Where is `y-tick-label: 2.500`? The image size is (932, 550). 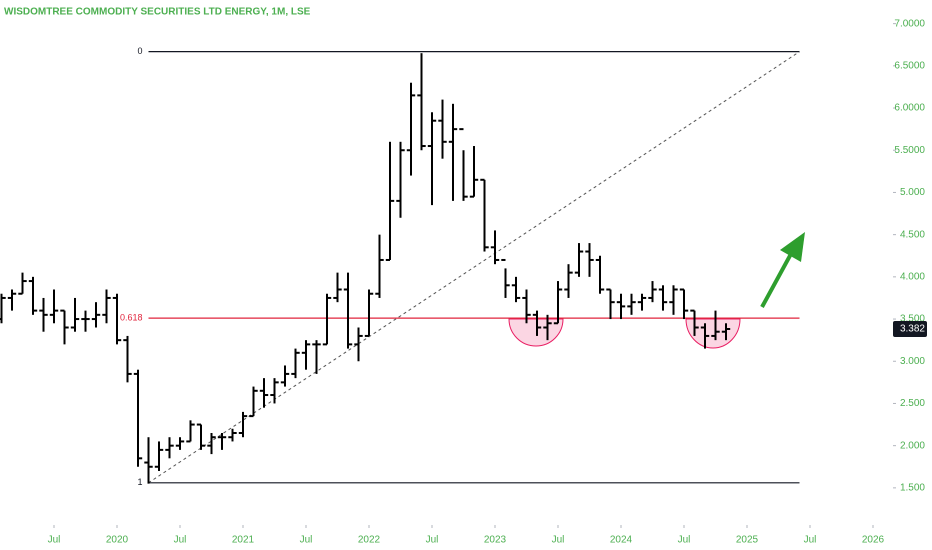
y-tick-label: 2.500 is located at coordinates (912, 403).